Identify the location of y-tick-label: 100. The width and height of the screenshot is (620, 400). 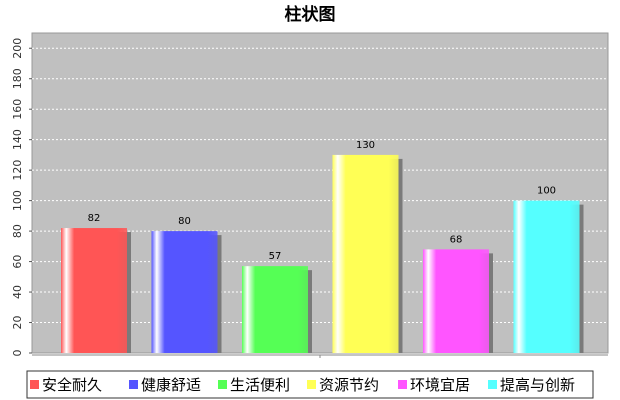
(17, 200).